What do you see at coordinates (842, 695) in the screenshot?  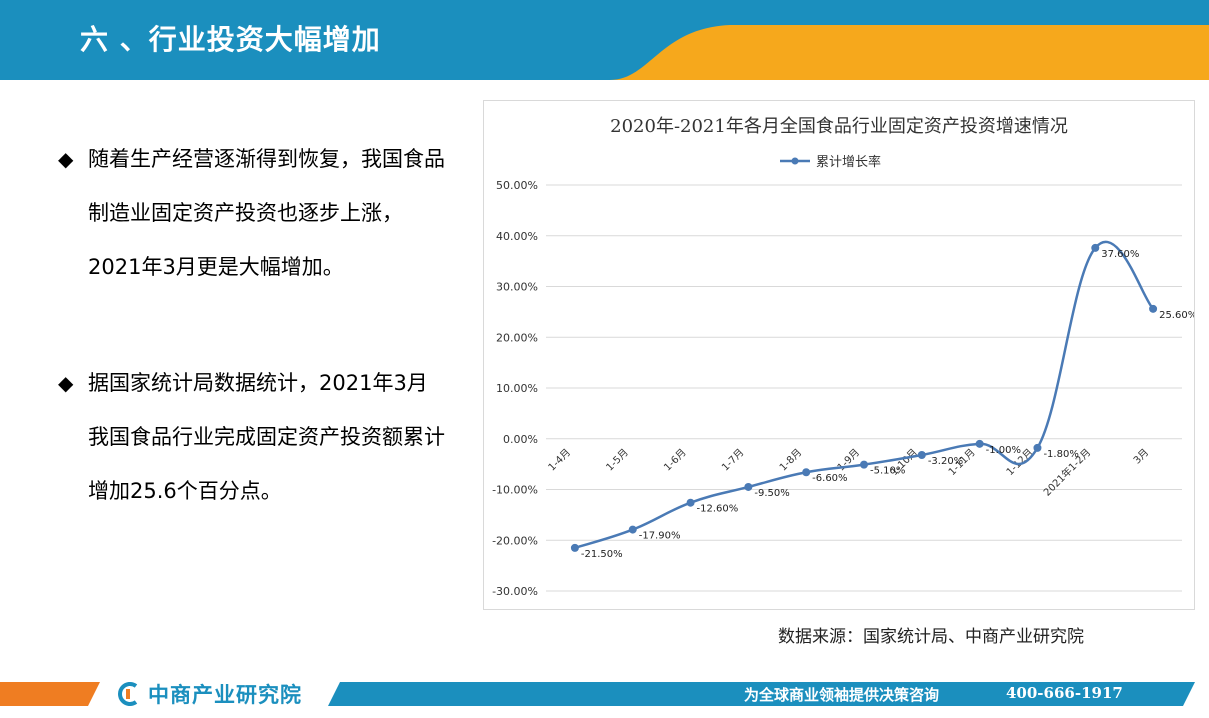 I see `footer-slogan: 为全球商业领袖提供决策咨询` at bounding box center [842, 695].